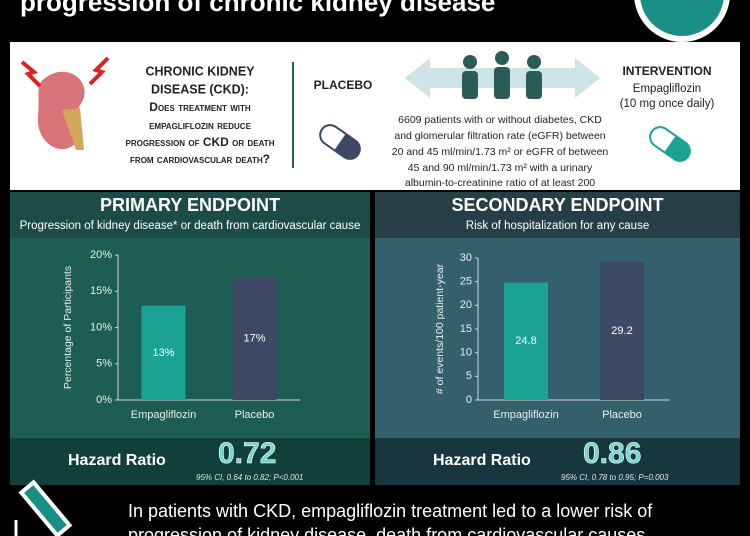 The height and width of the screenshot is (536, 750). Describe the element at coordinates (200, 71) in the screenshot. I see `question-heading: CHRONIC KIDNEY` at that location.